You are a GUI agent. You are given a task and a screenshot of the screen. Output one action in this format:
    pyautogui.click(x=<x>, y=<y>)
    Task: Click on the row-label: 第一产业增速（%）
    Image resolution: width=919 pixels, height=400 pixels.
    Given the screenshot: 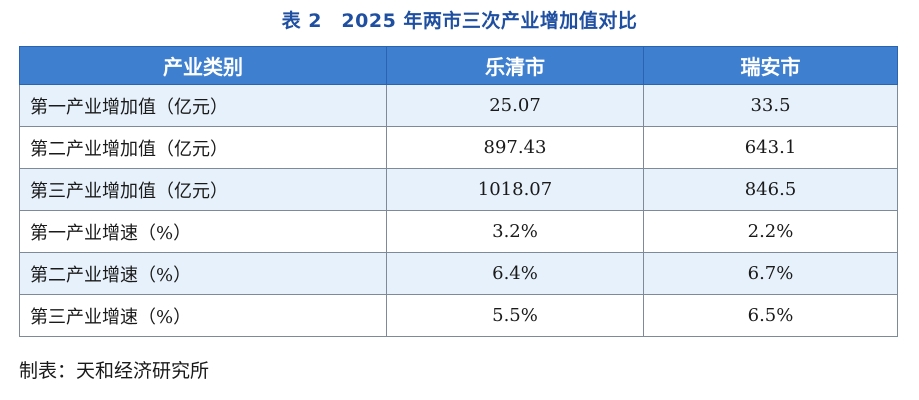 What is the action you would take?
    pyautogui.click(x=203, y=231)
    